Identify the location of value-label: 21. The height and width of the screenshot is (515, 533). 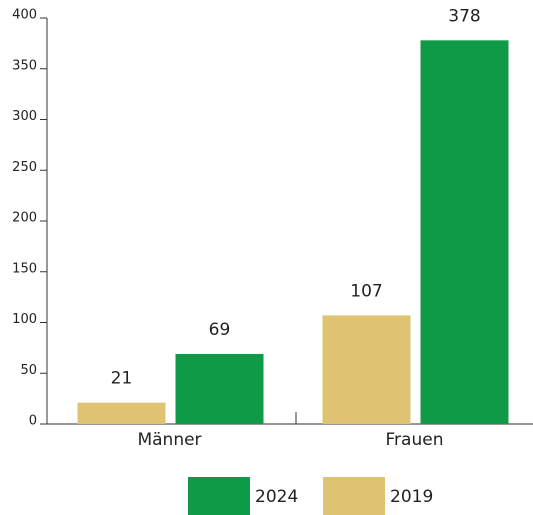
(122, 379).